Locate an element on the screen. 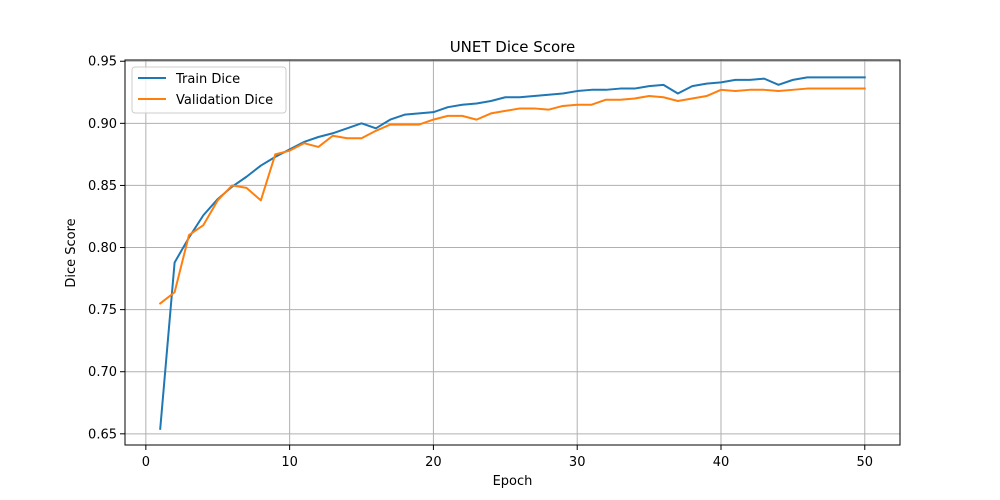 The height and width of the screenshot is (500, 1000). x-tick-label: 50 is located at coordinates (864, 462).